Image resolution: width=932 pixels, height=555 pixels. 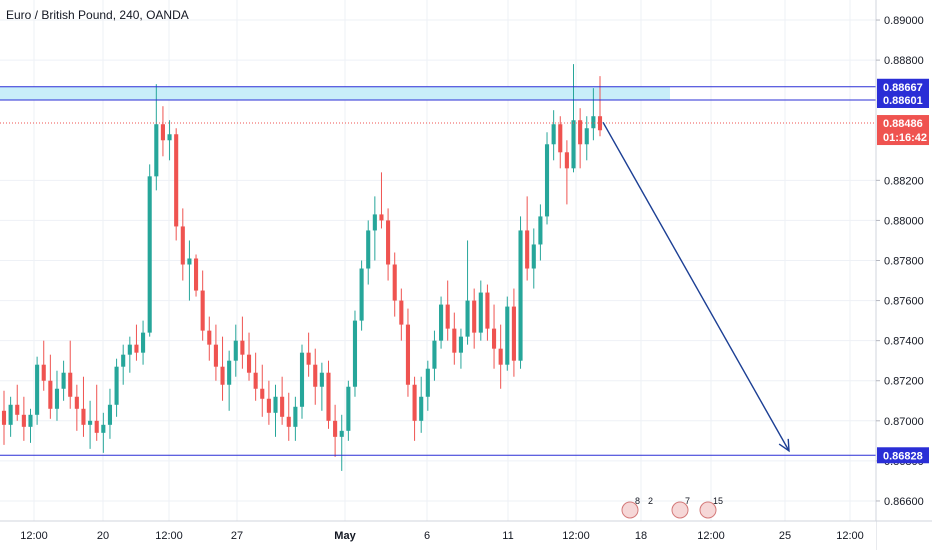 I want to click on current-price-label: 0.88486, so click(x=903, y=124).